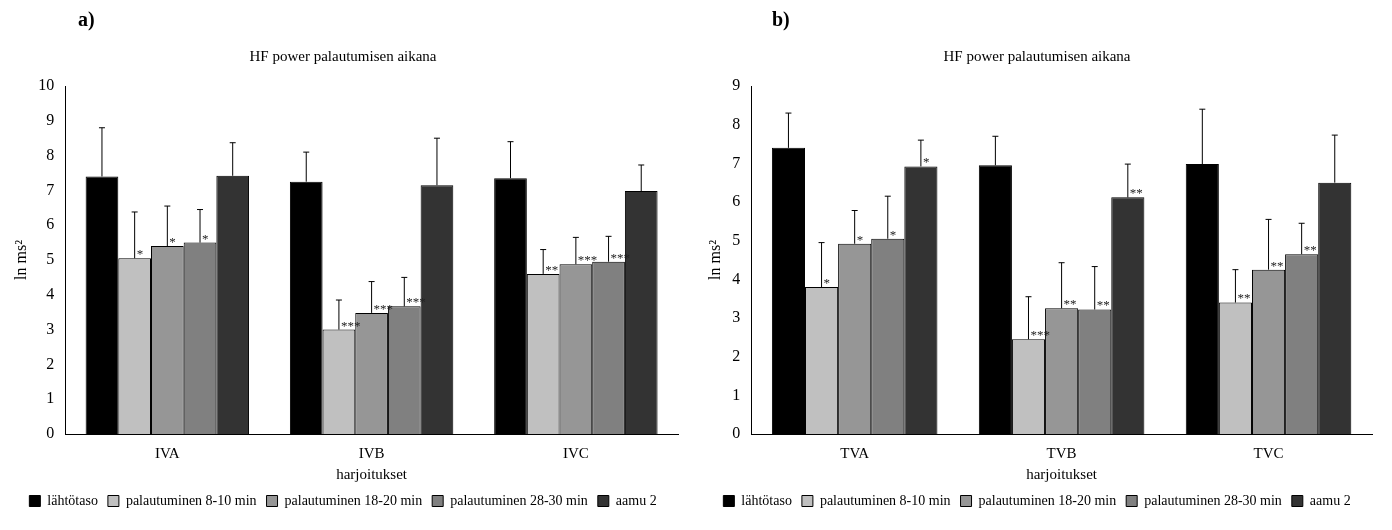 The width and height of the screenshot is (1392, 530). I want to click on text: a), so click(87, 20).